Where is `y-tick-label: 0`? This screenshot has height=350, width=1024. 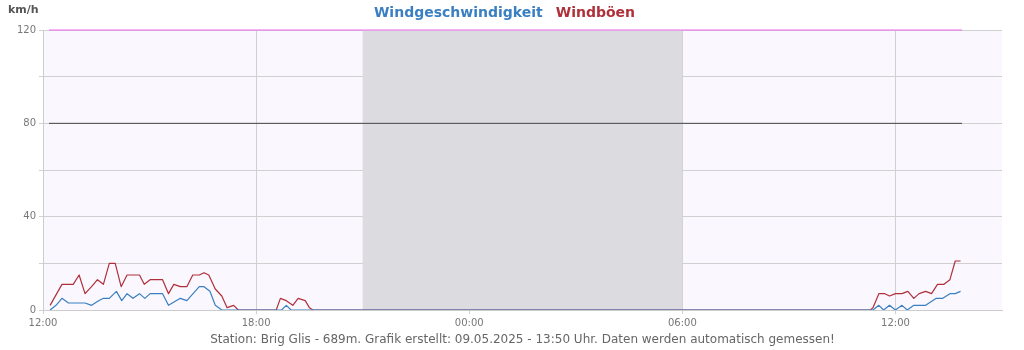
y-tick-label: 0 is located at coordinates (32, 309).